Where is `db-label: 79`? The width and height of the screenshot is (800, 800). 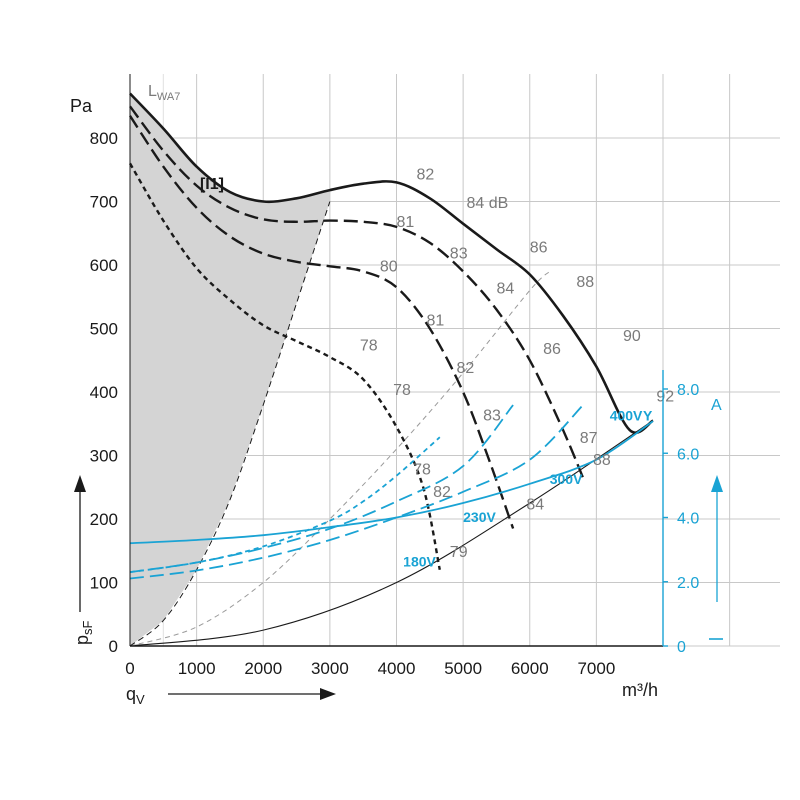 db-label: 79 is located at coordinates (459, 552).